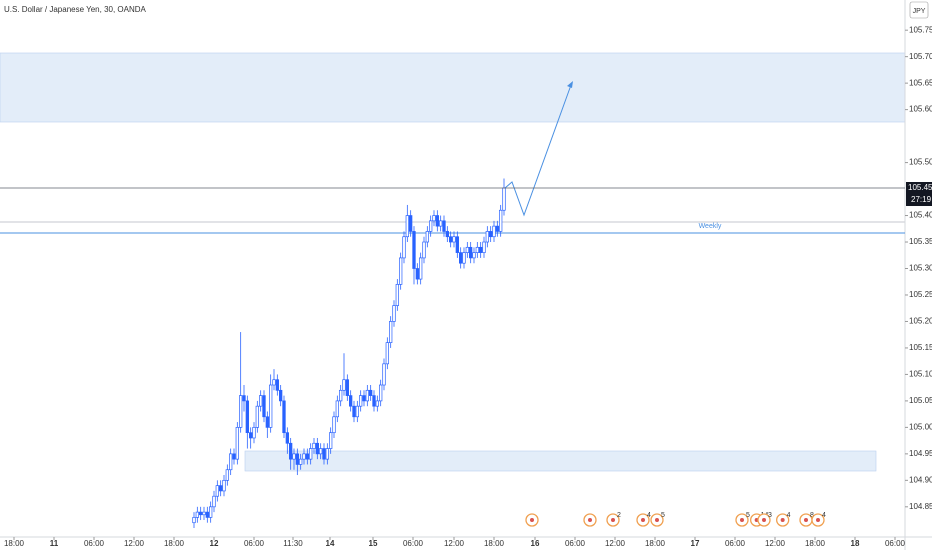  I want to click on last-price-label: 105.452, so click(920, 187).